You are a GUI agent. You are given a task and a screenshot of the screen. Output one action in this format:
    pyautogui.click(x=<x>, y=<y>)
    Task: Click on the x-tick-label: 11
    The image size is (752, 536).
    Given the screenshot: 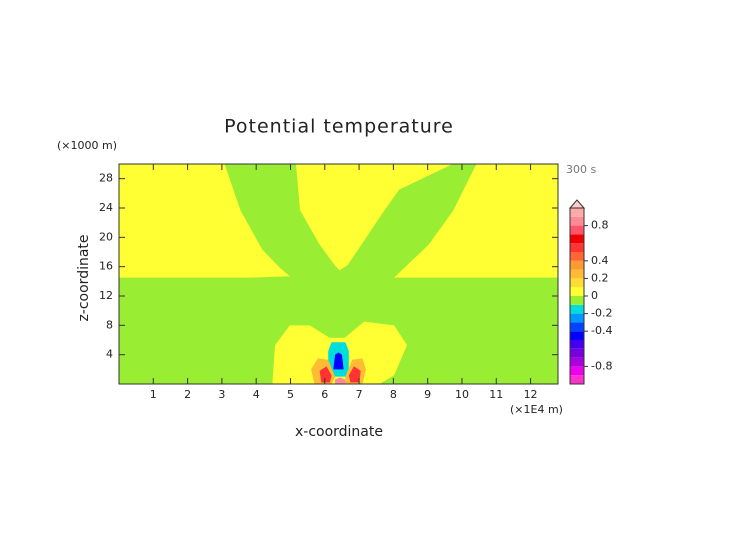 What is the action you would take?
    pyautogui.click(x=496, y=394)
    